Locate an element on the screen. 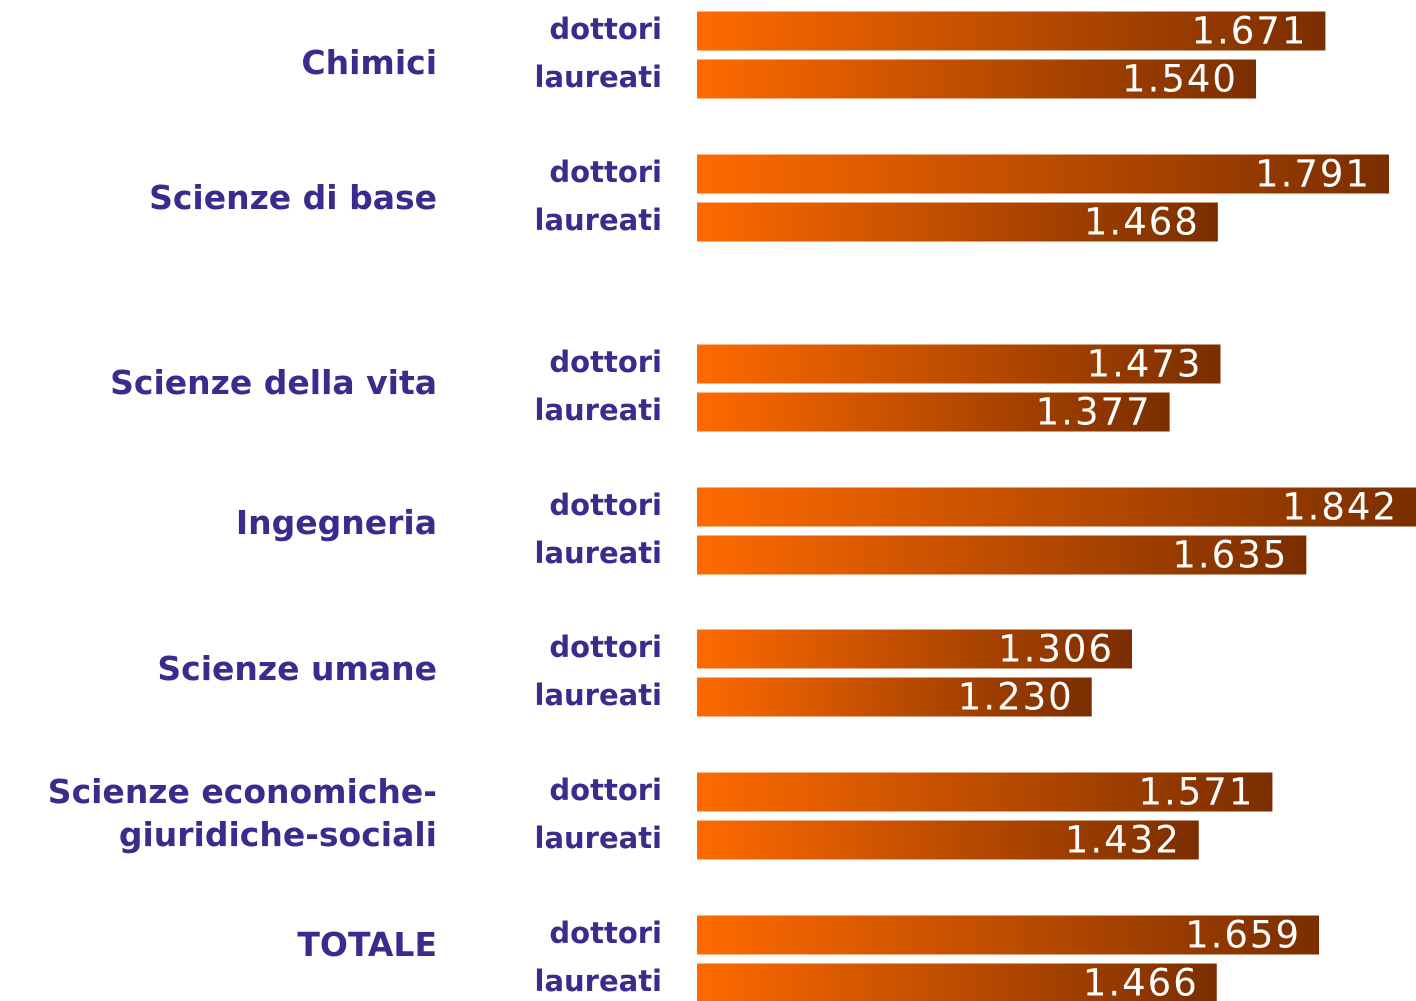 Image resolution: width=1416 pixels, height=1001 pixels. value-label: 1.671 is located at coordinates (1249, 31).